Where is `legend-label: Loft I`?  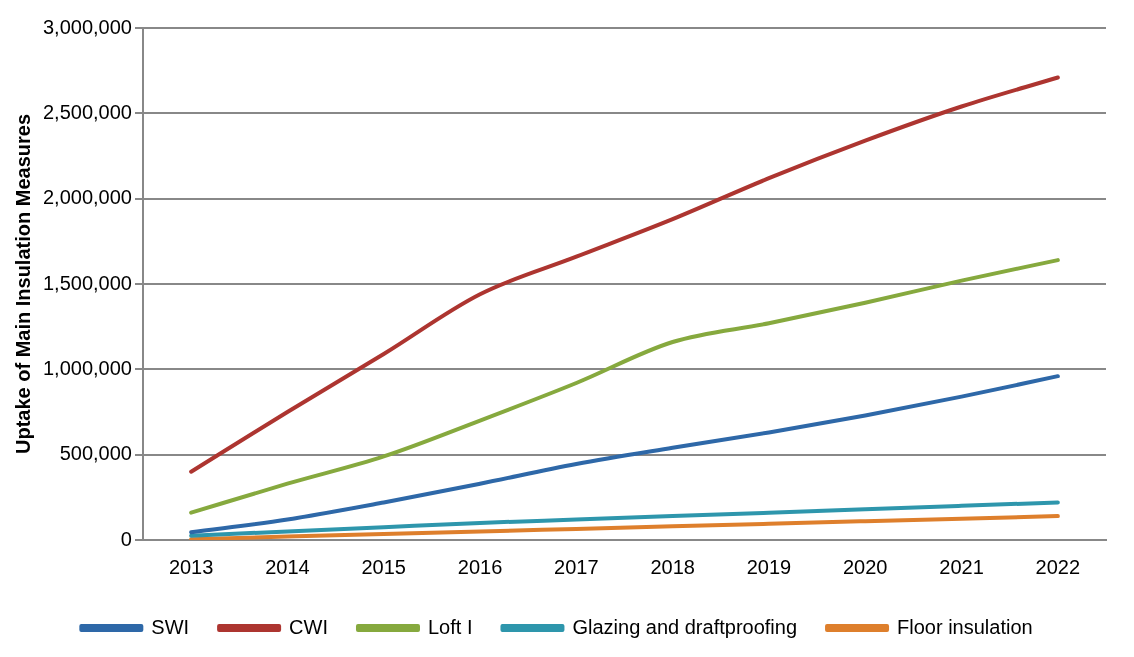 legend-label: Loft I is located at coordinates (450, 626).